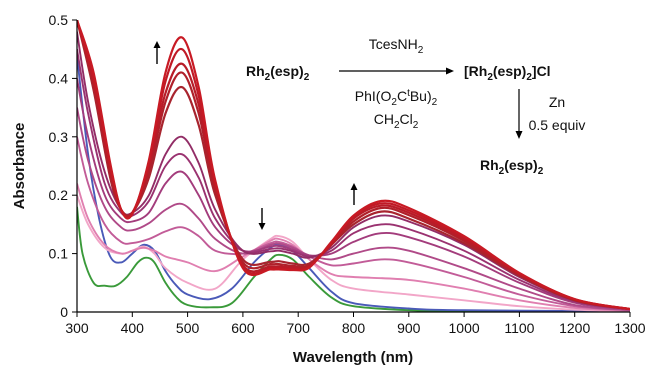  Describe the element at coordinates (512, 167) in the screenshot. I see `final-complex-label: Rh2(esp)2` at that location.